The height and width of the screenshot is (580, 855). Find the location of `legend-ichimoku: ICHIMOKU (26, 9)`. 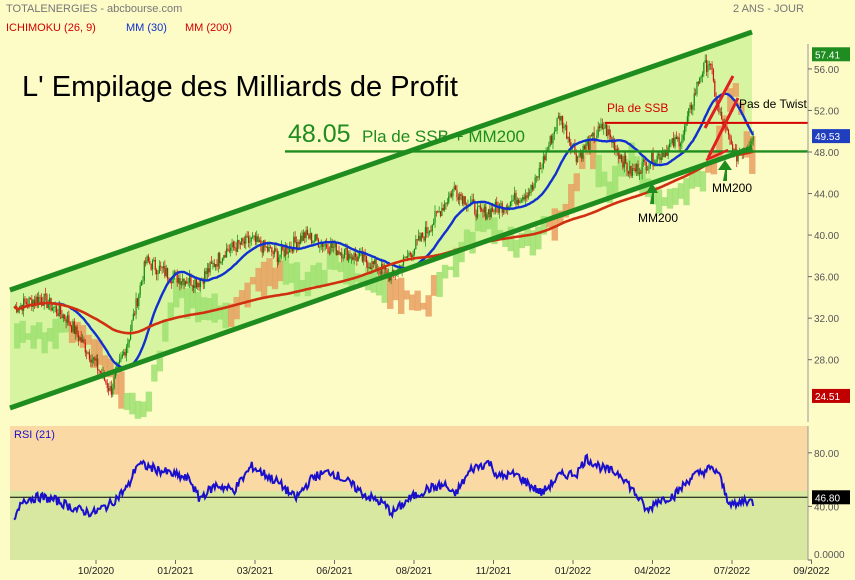

legend-ichimoku: ICHIMOKU (26, 9) is located at coordinates (51, 28).